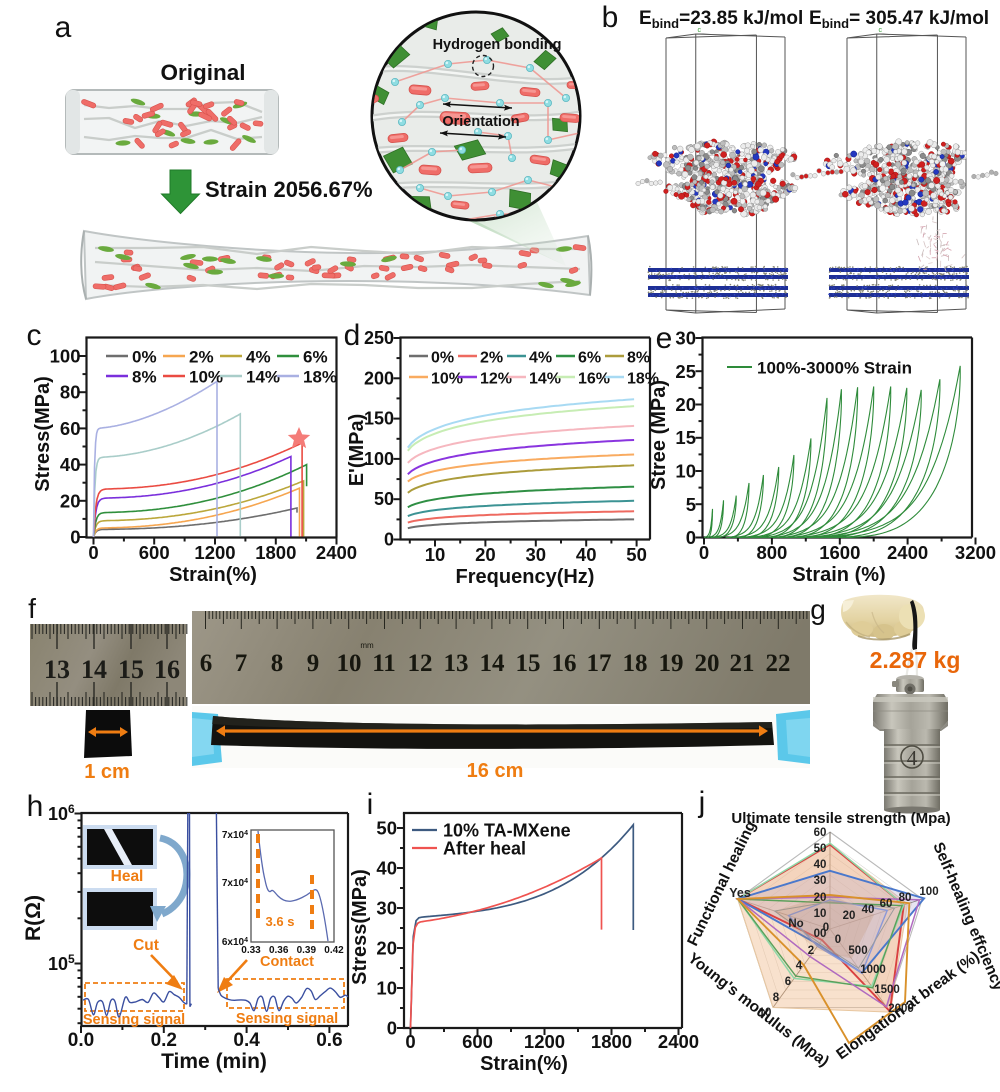 The height and width of the screenshot is (1092, 1000). I want to click on svg-text: i, so click(370, 804).